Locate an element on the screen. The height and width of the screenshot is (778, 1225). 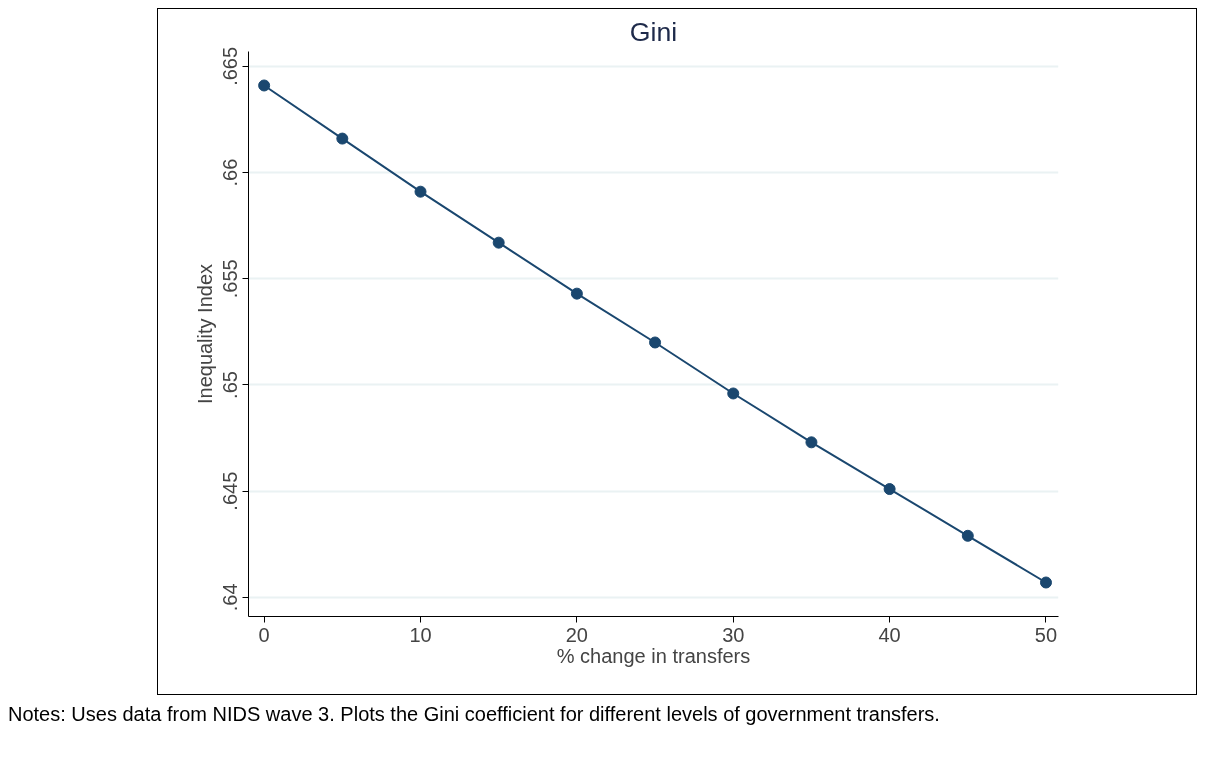
x-tick-label: 30 is located at coordinates (733, 634).